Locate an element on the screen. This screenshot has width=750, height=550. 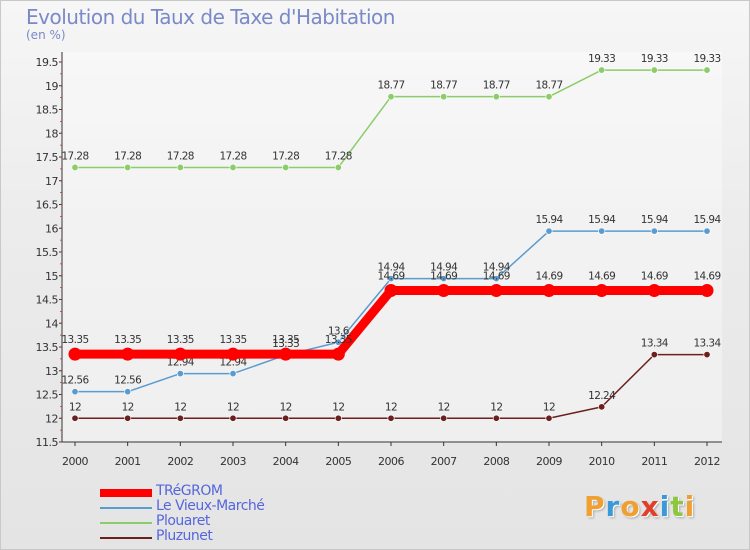
legend-label: Le Vieux-Marché is located at coordinates (210, 506).